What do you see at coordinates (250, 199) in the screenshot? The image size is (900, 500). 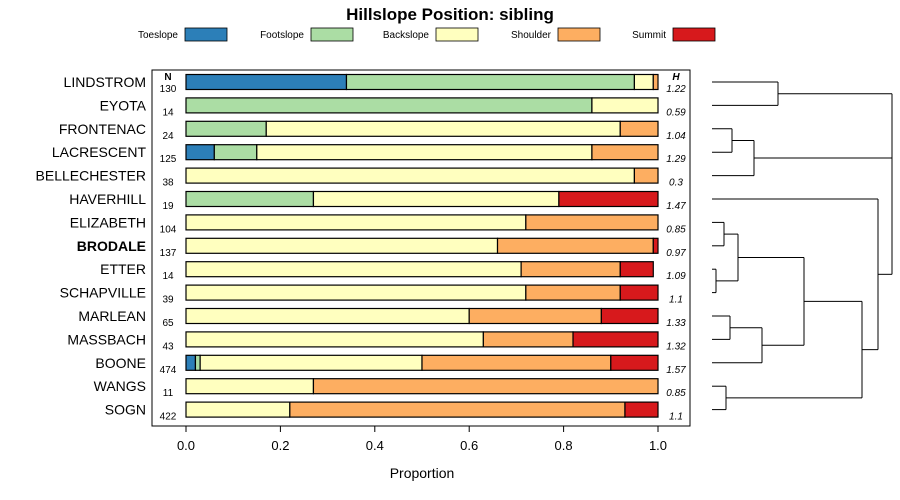 I see `bar-haverhill-footslope` at bounding box center [250, 199].